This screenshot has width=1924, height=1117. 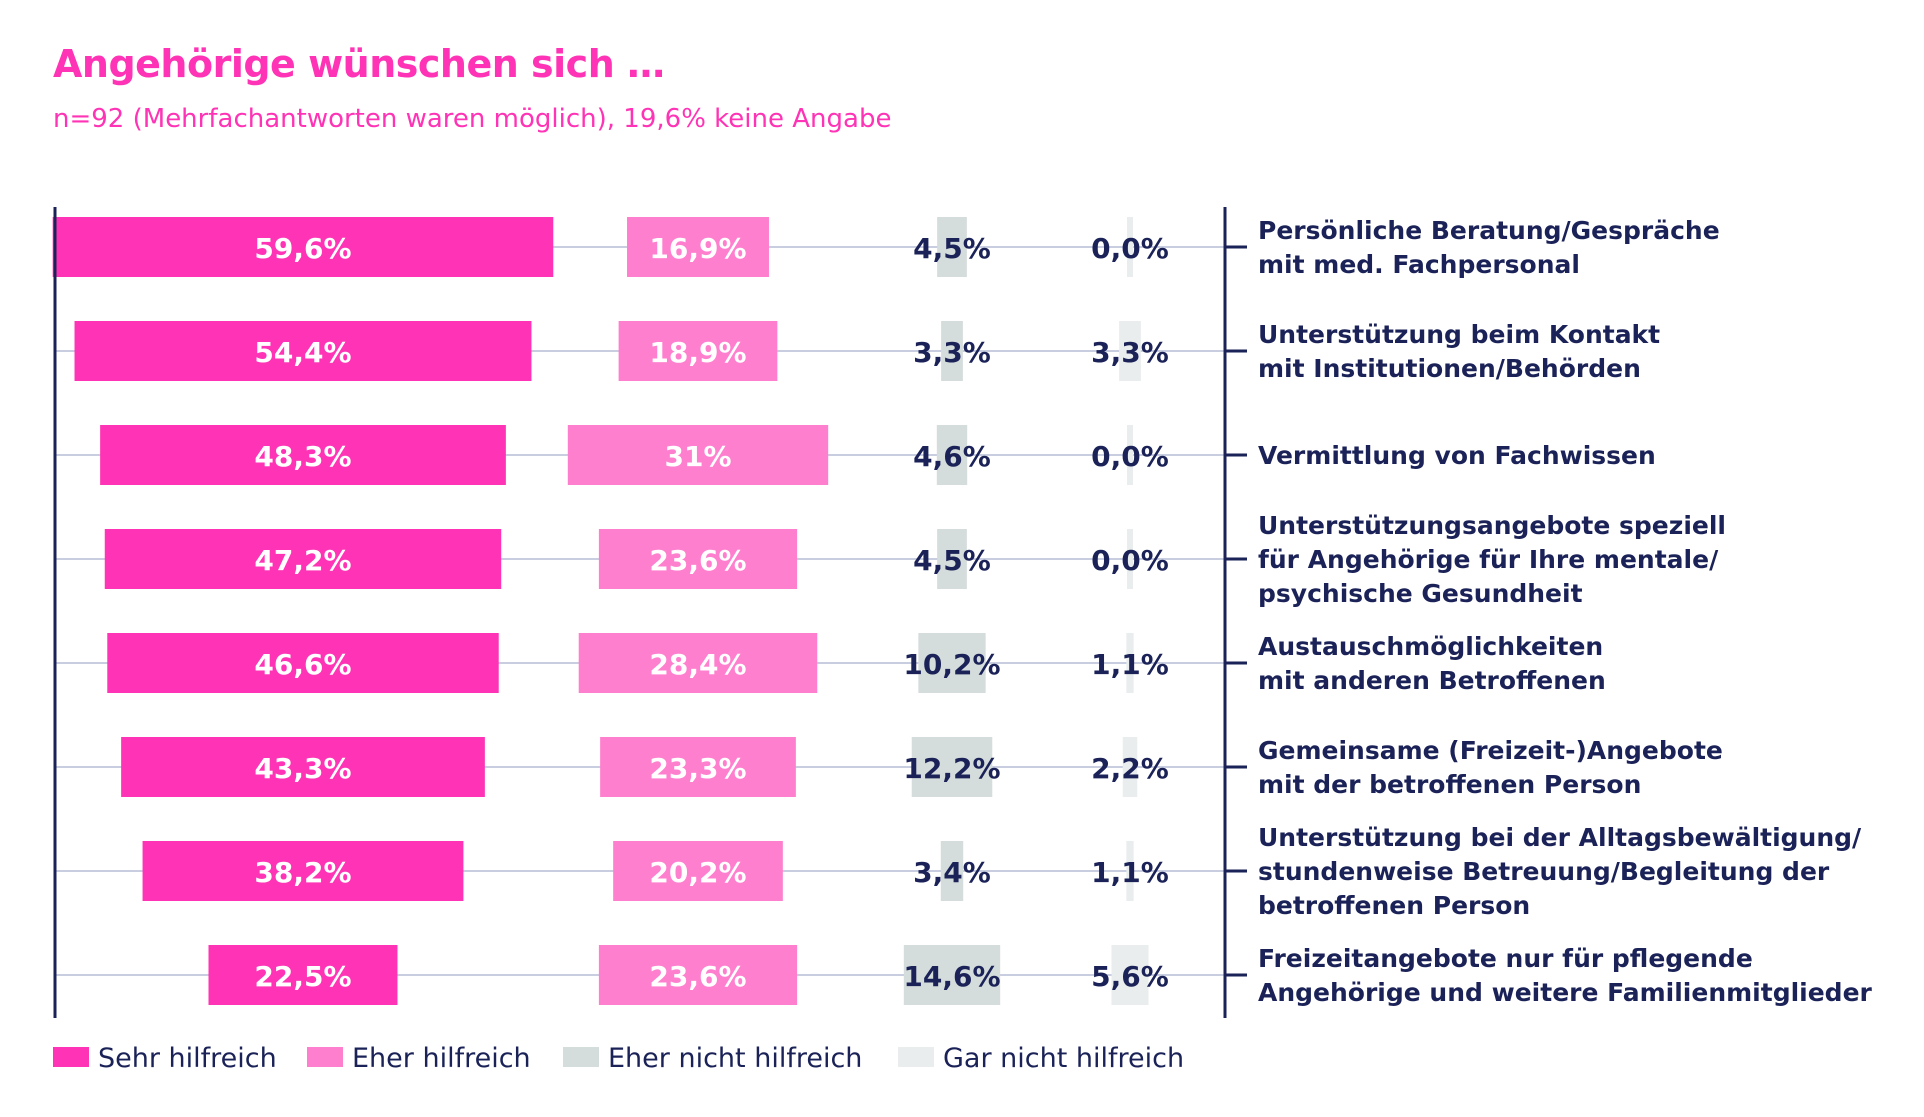 What do you see at coordinates (1449, 784) in the screenshot?
I see `category-label: mit der betroffenen Person` at bounding box center [1449, 784].